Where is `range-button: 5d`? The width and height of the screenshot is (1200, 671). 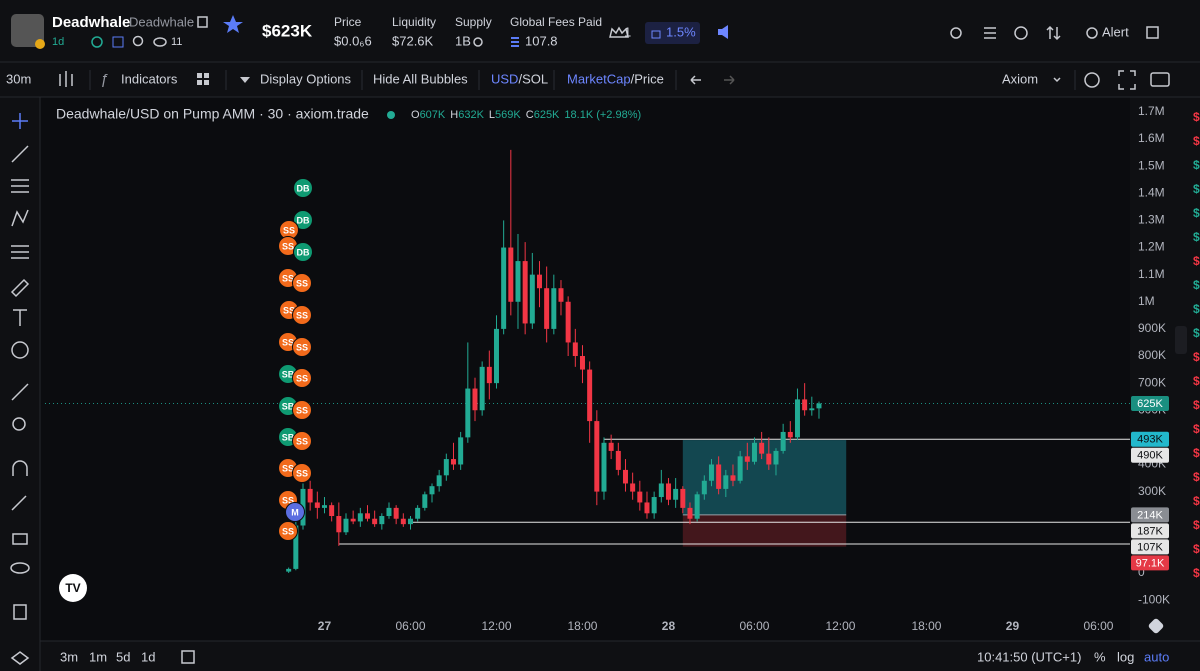 range-button: 5d is located at coordinates (123, 656).